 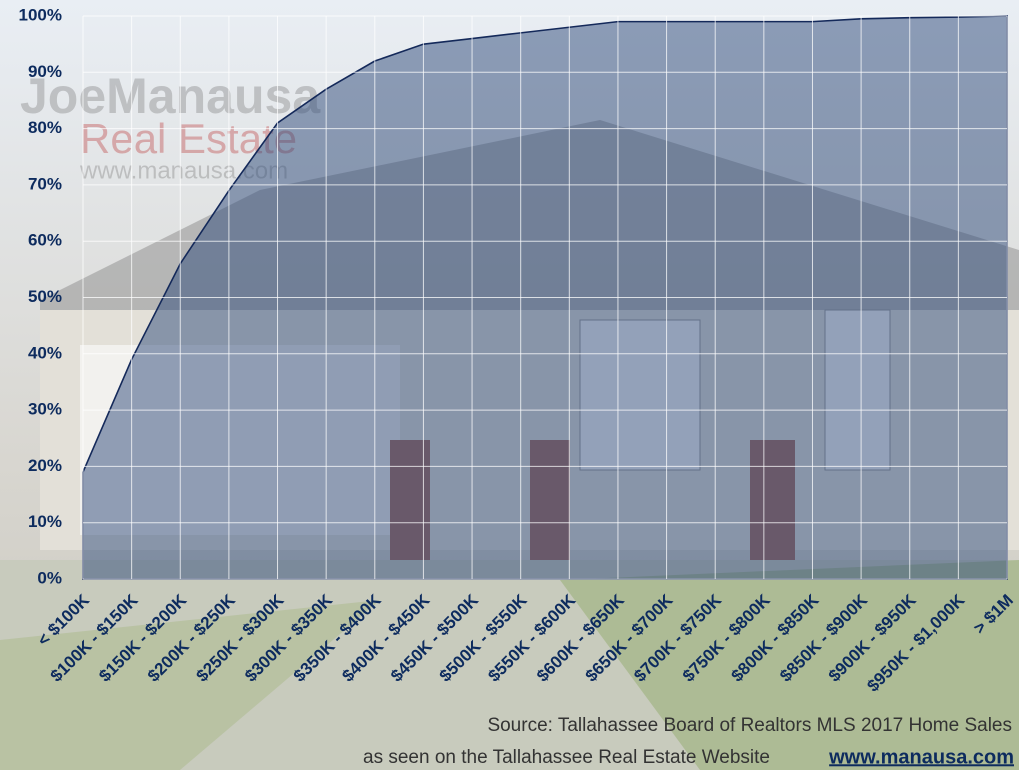 I want to click on y-tick-label: 70%, so click(x=45, y=183).